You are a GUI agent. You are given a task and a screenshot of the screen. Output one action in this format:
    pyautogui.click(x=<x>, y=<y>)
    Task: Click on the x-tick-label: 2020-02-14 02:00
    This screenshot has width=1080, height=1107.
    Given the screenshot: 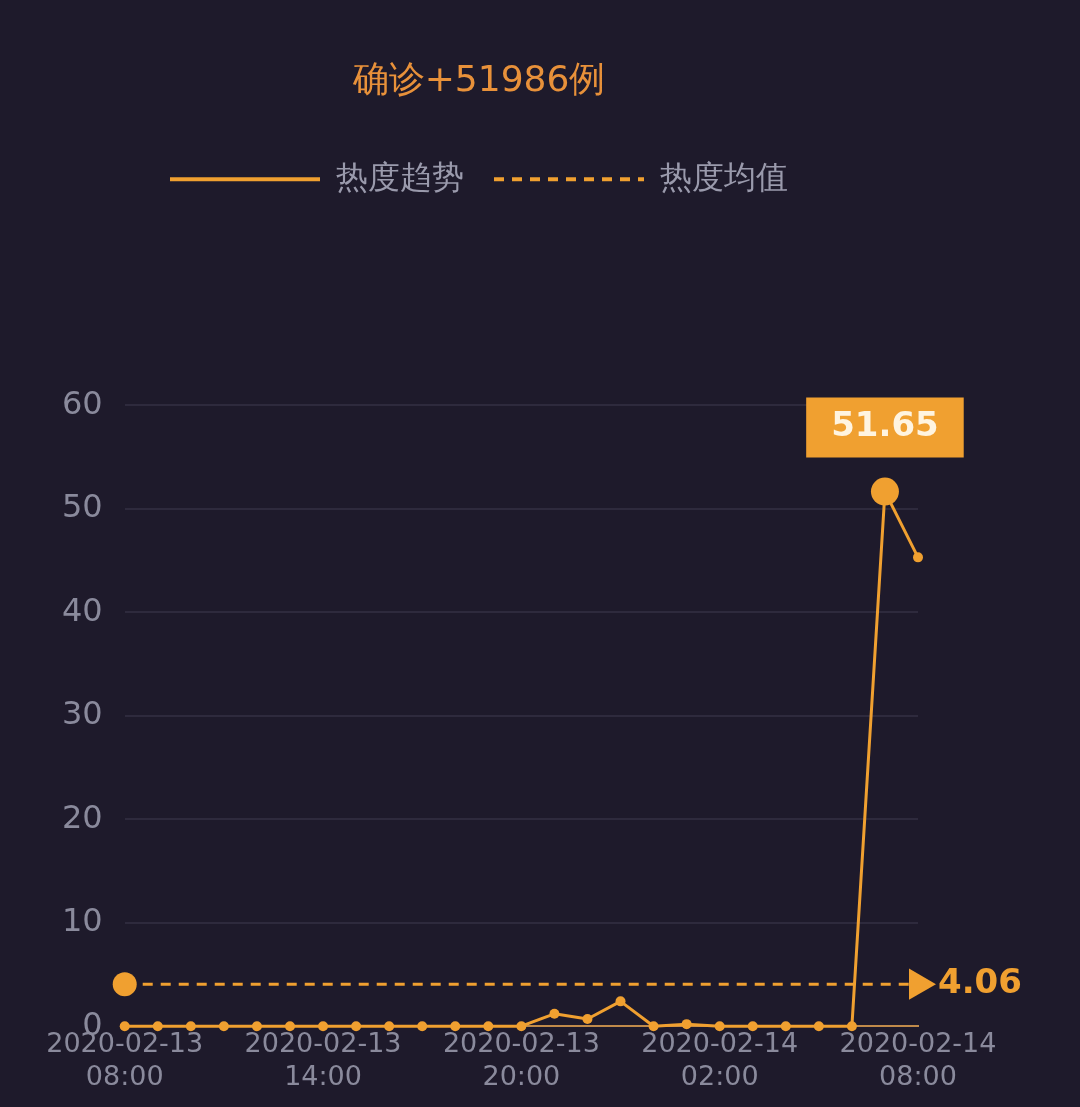 What is the action you would take?
    pyautogui.click(x=720, y=1059)
    